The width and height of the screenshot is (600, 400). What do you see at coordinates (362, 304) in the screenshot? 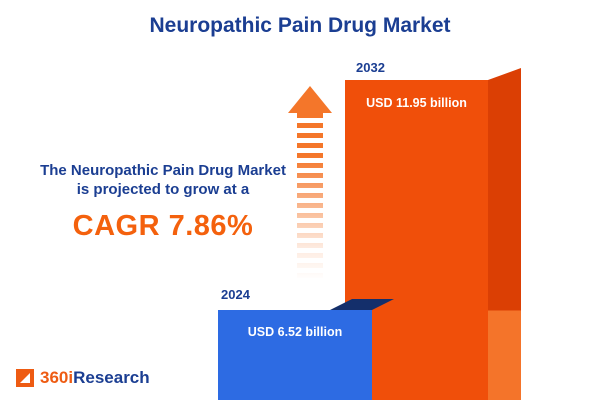
I see `bar-2024-top-face` at bounding box center [362, 304].